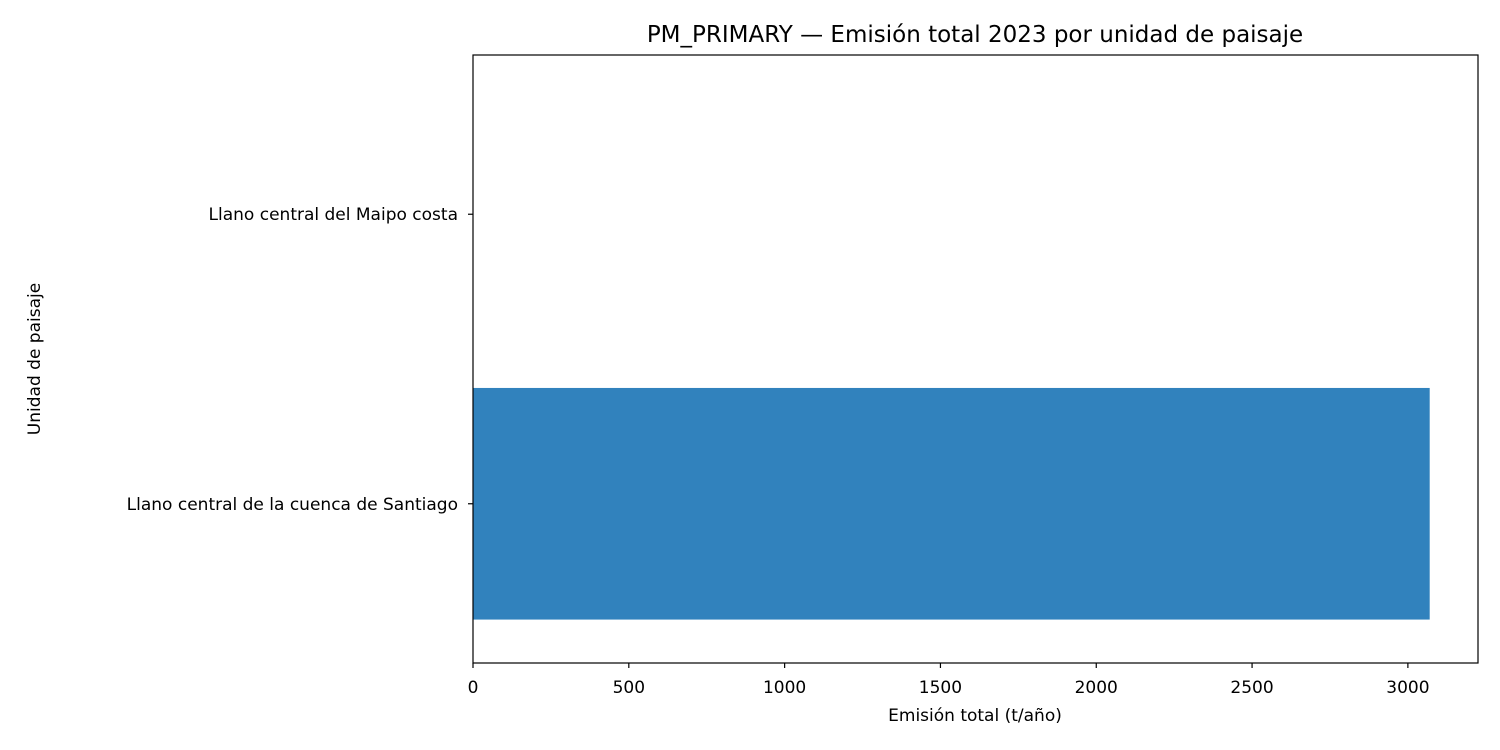 The image size is (1500, 750). I want to click on x-axis-label: Emisión total (t/año), so click(975, 716).